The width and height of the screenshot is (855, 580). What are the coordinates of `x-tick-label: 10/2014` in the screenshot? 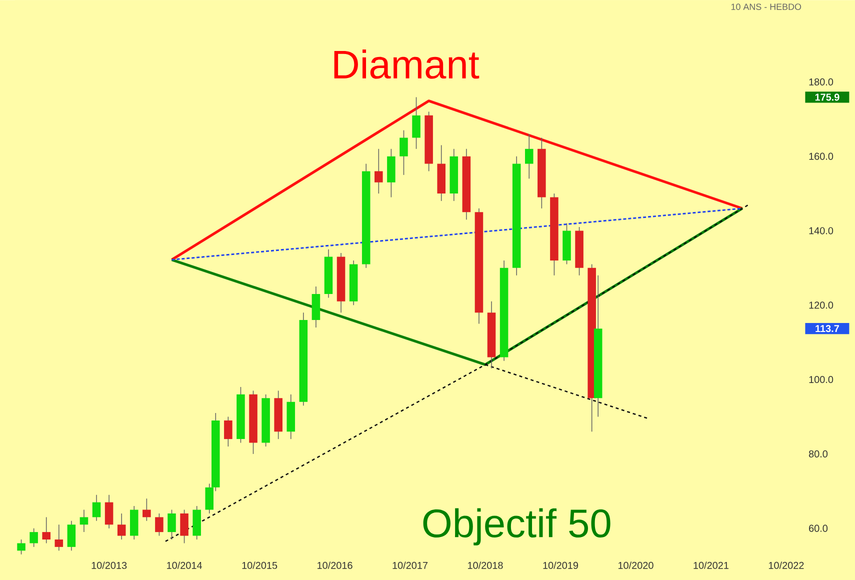 It's located at (184, 565).